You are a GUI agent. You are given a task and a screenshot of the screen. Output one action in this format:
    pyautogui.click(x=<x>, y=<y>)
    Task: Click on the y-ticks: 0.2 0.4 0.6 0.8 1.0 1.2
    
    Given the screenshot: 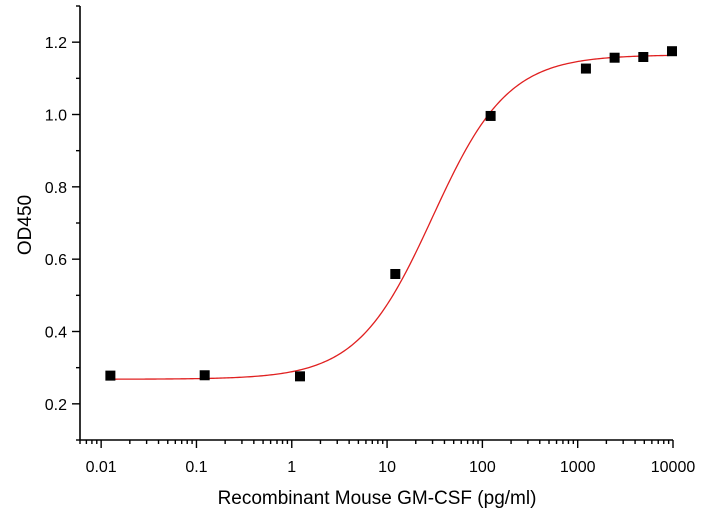 What is the action you would take?
    pyautogui.click(x=62, y=223)
    